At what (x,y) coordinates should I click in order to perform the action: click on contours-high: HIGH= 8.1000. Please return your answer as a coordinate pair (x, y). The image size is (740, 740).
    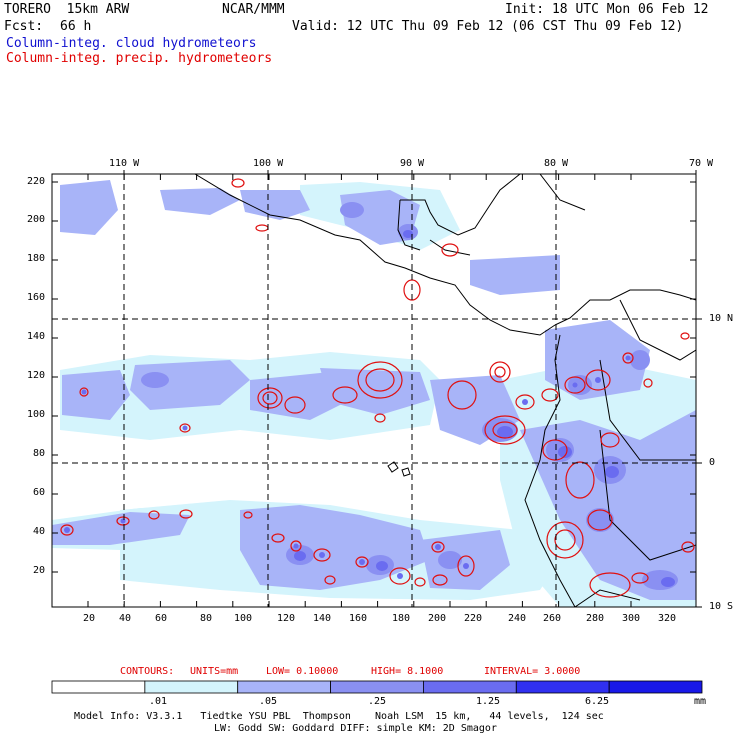
    Looking at the image, I should click on (407, 671).